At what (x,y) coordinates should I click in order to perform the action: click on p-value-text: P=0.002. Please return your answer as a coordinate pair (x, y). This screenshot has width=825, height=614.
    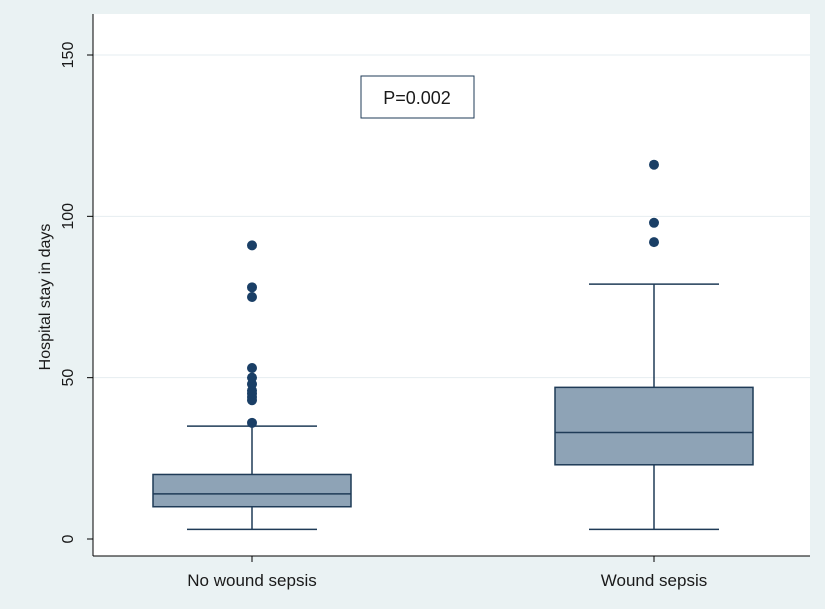
    Looking at the image, I should click on (417, 98).